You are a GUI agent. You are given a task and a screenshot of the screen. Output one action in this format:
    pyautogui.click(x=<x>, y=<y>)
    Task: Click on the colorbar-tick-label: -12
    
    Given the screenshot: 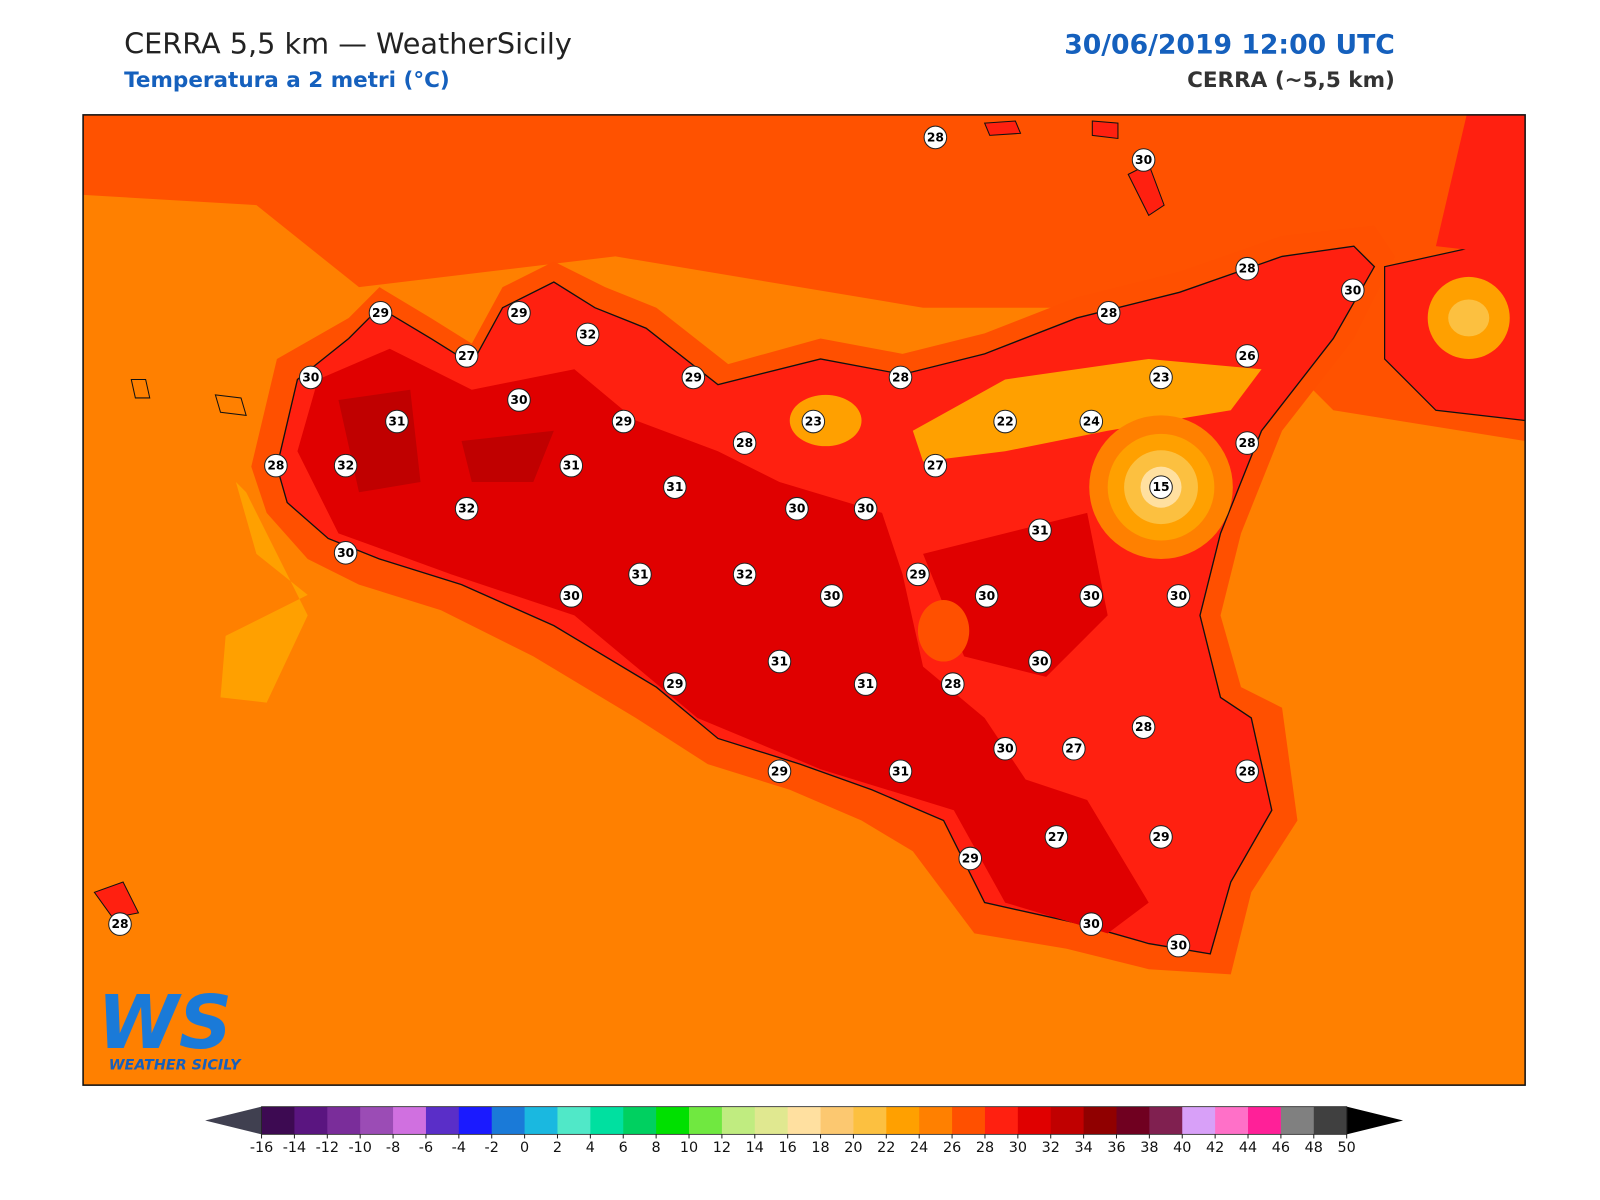 What is the action you would take?
    pyautogui.click(x=327, y=1148)
    